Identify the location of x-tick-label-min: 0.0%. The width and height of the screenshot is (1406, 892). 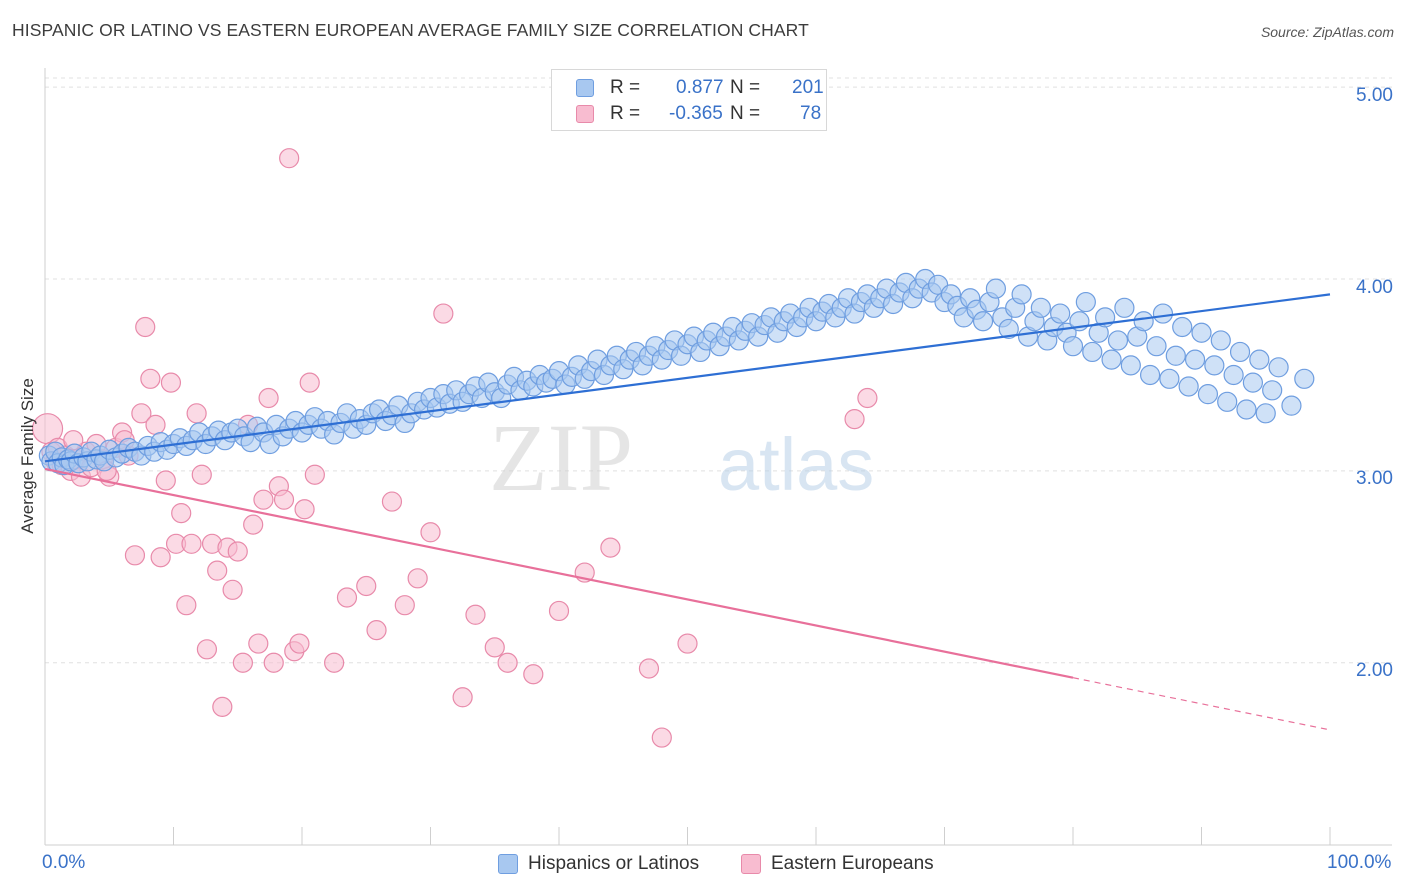
(64, 862).